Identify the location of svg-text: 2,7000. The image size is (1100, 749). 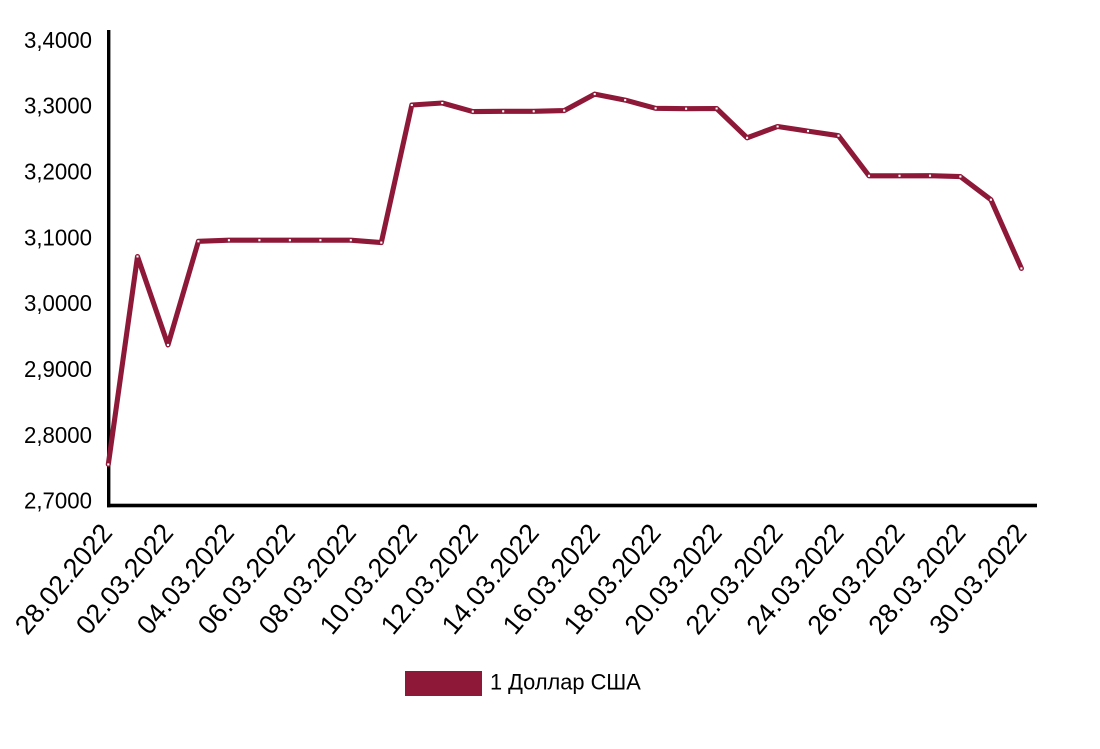
(58, 501).